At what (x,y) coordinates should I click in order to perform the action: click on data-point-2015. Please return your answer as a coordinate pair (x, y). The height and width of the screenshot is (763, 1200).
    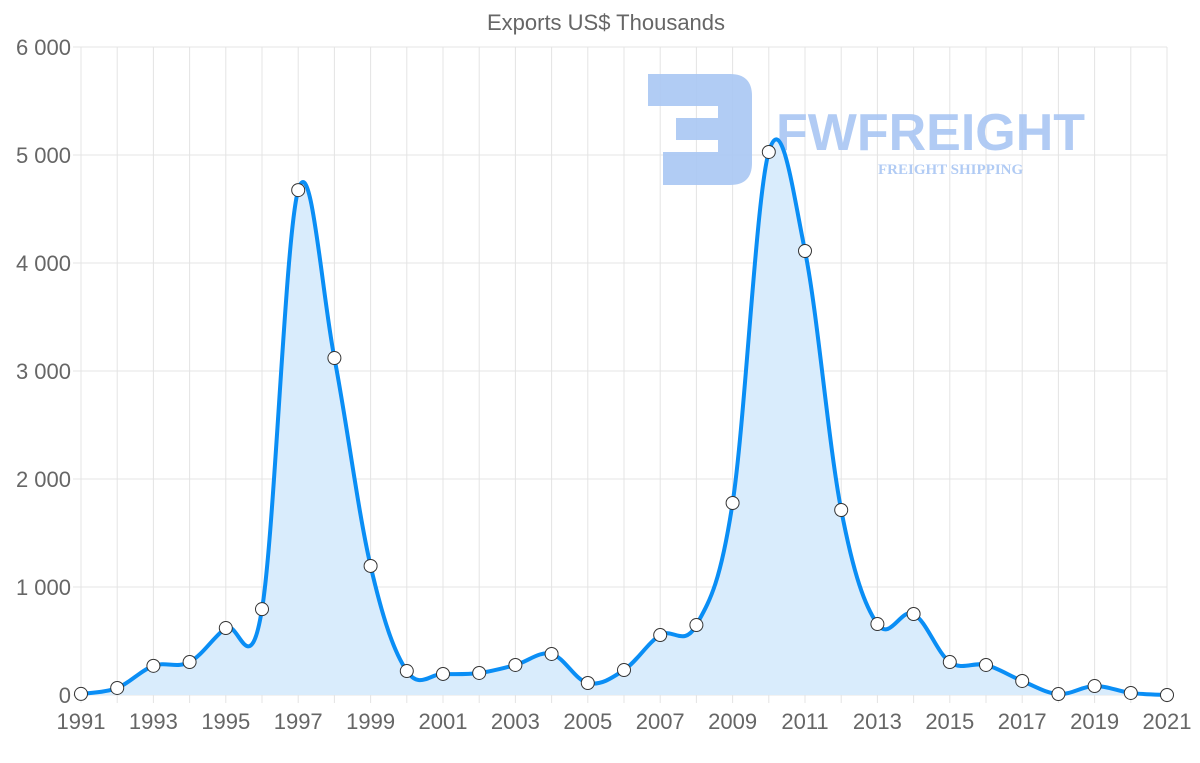
    Looking at the image, I should click on (949, 662).